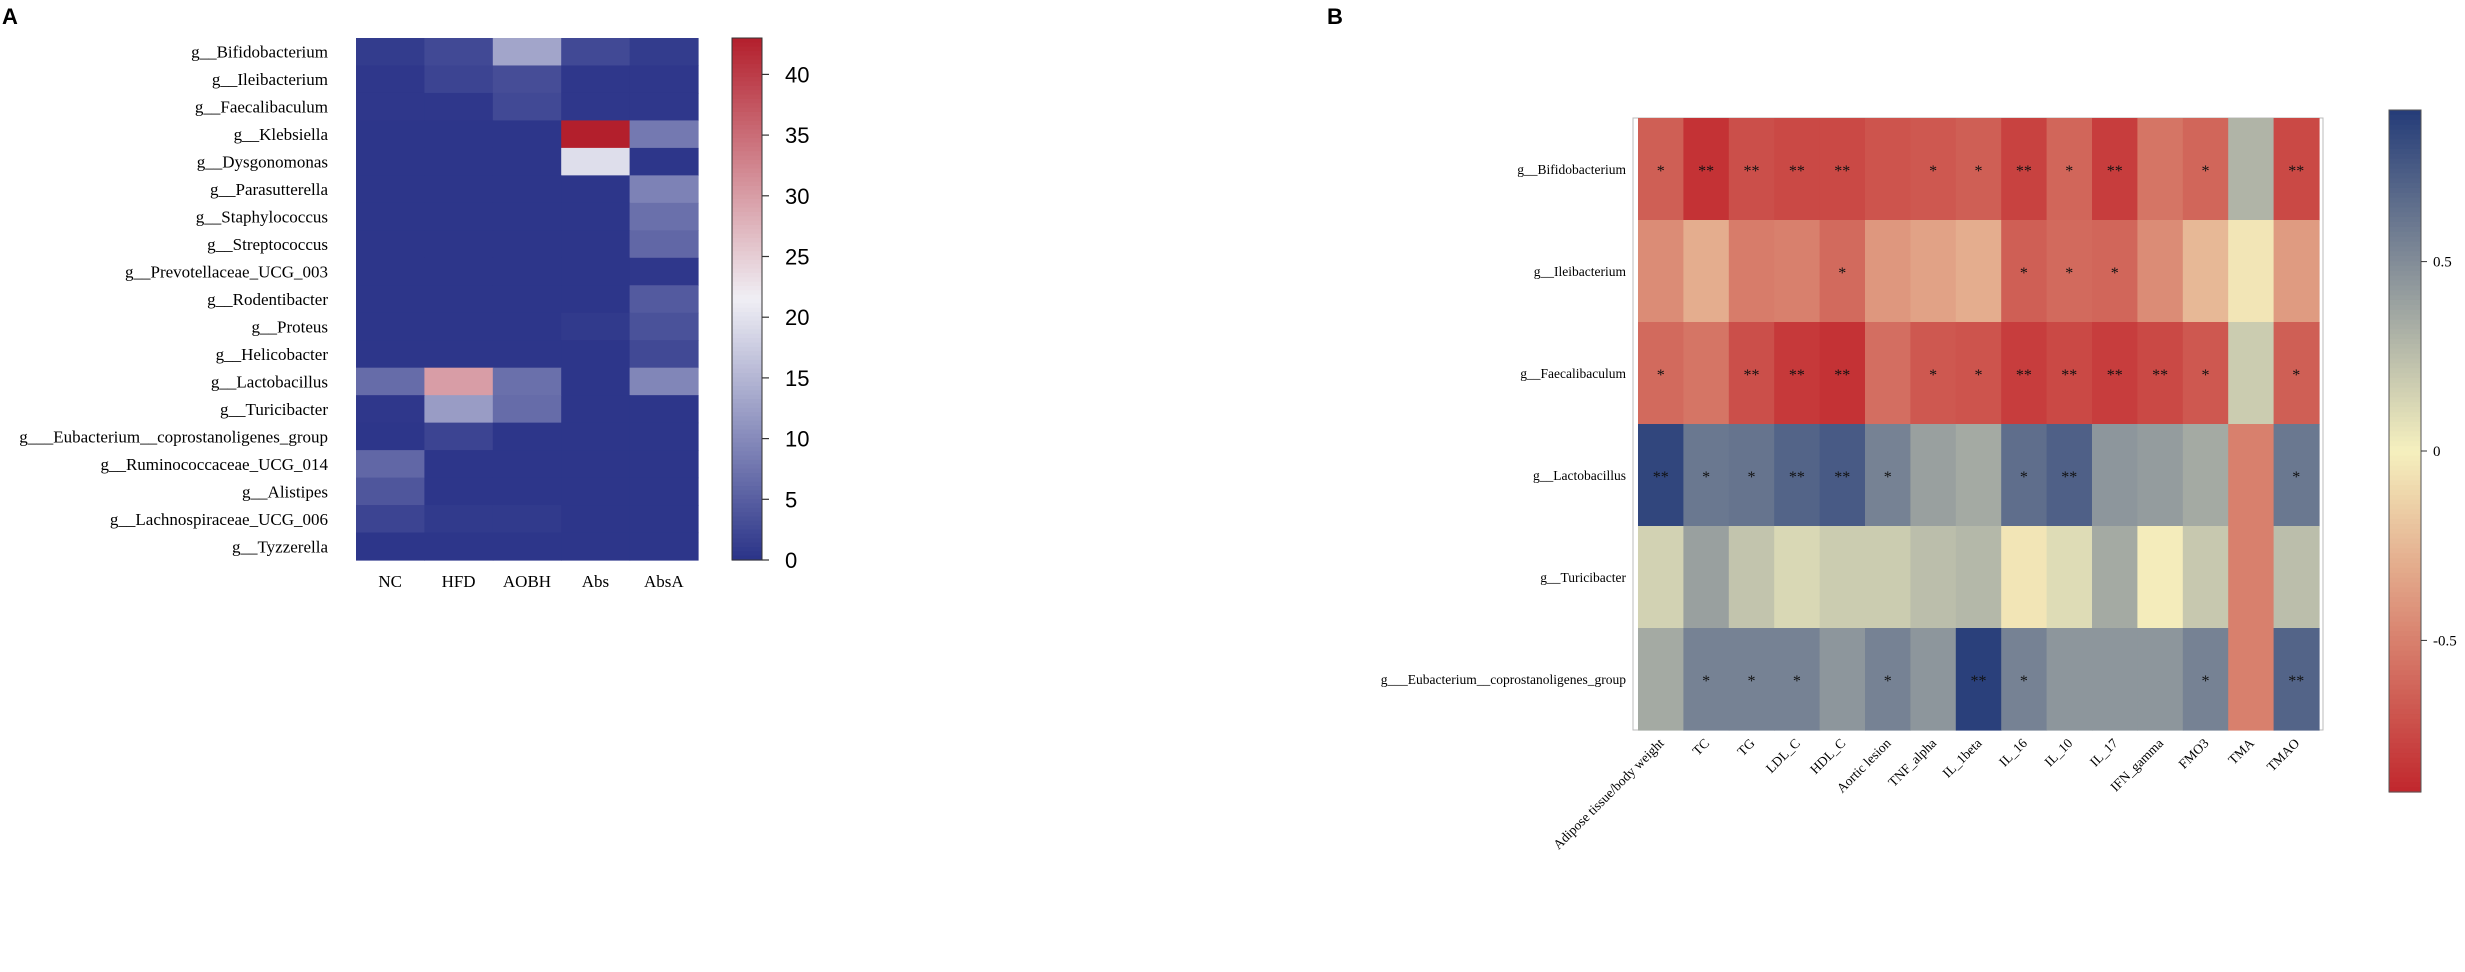  Describe the element at coordinates (1583, 577) in the screenshot. I see `heatmap-b-row-label: g__Turicibacter` at that location.